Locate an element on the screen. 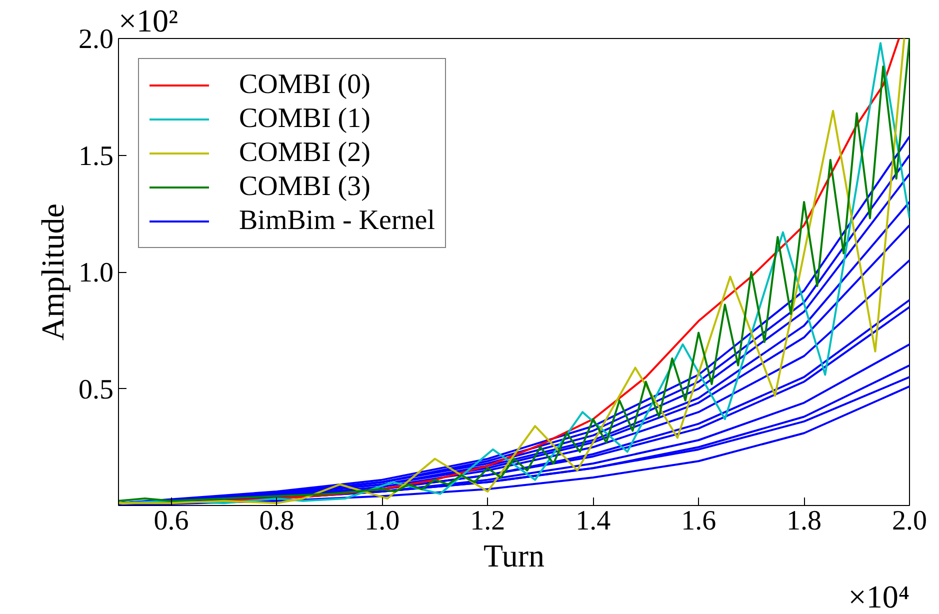 The width and height of the screenshot is (939, 614). x-tick-label: 1.4 is located at coordinates (593, 521).